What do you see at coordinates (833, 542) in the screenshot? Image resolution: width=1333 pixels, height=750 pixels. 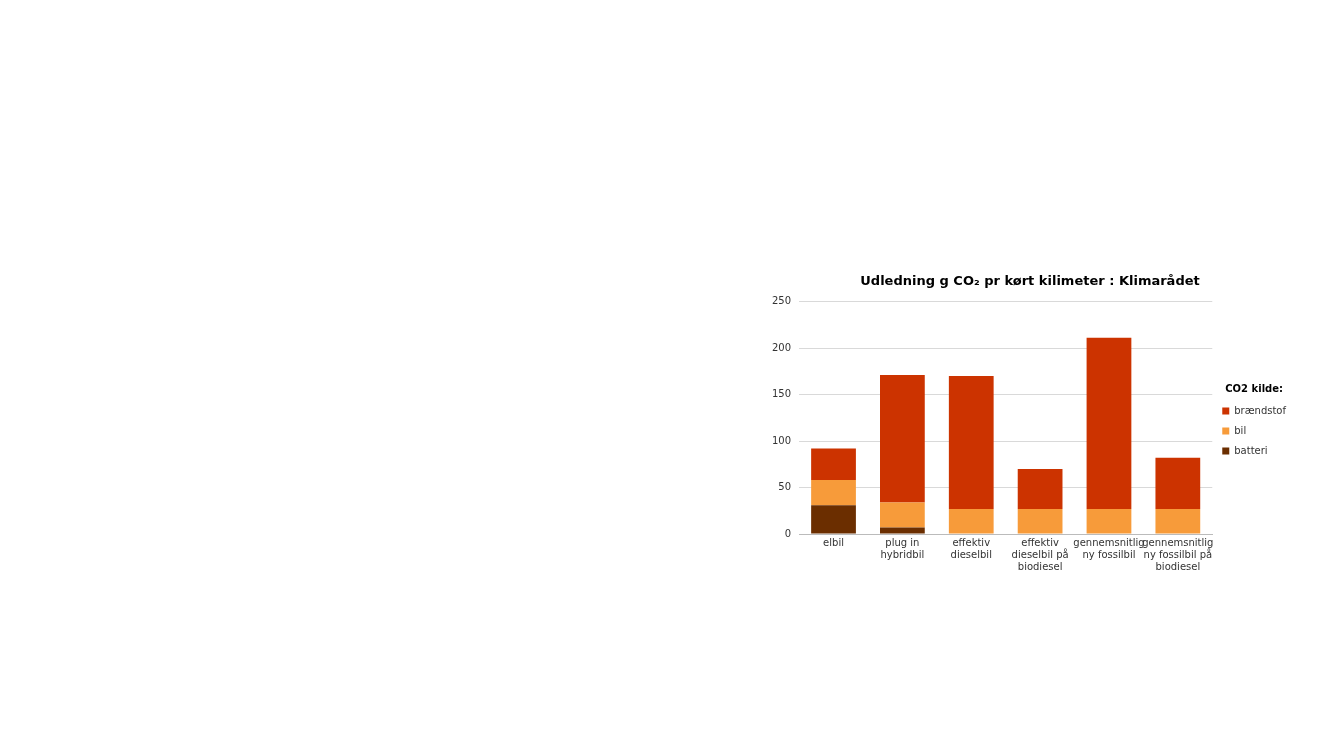 I see `x-tick-label: elbil` at bounding box center [833, 542].